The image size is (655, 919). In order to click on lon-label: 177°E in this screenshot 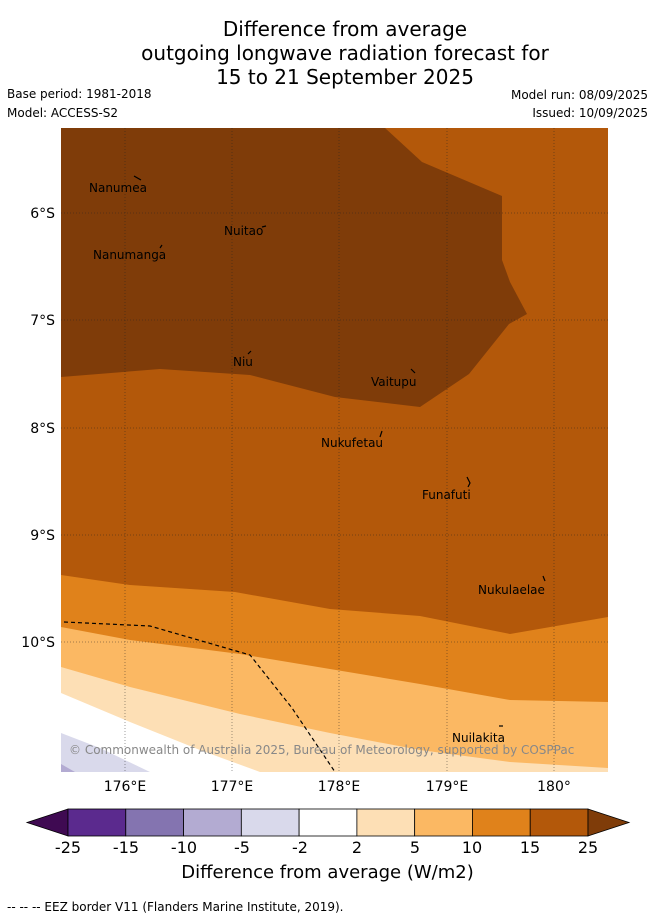, I will do `click(232, 787)`.